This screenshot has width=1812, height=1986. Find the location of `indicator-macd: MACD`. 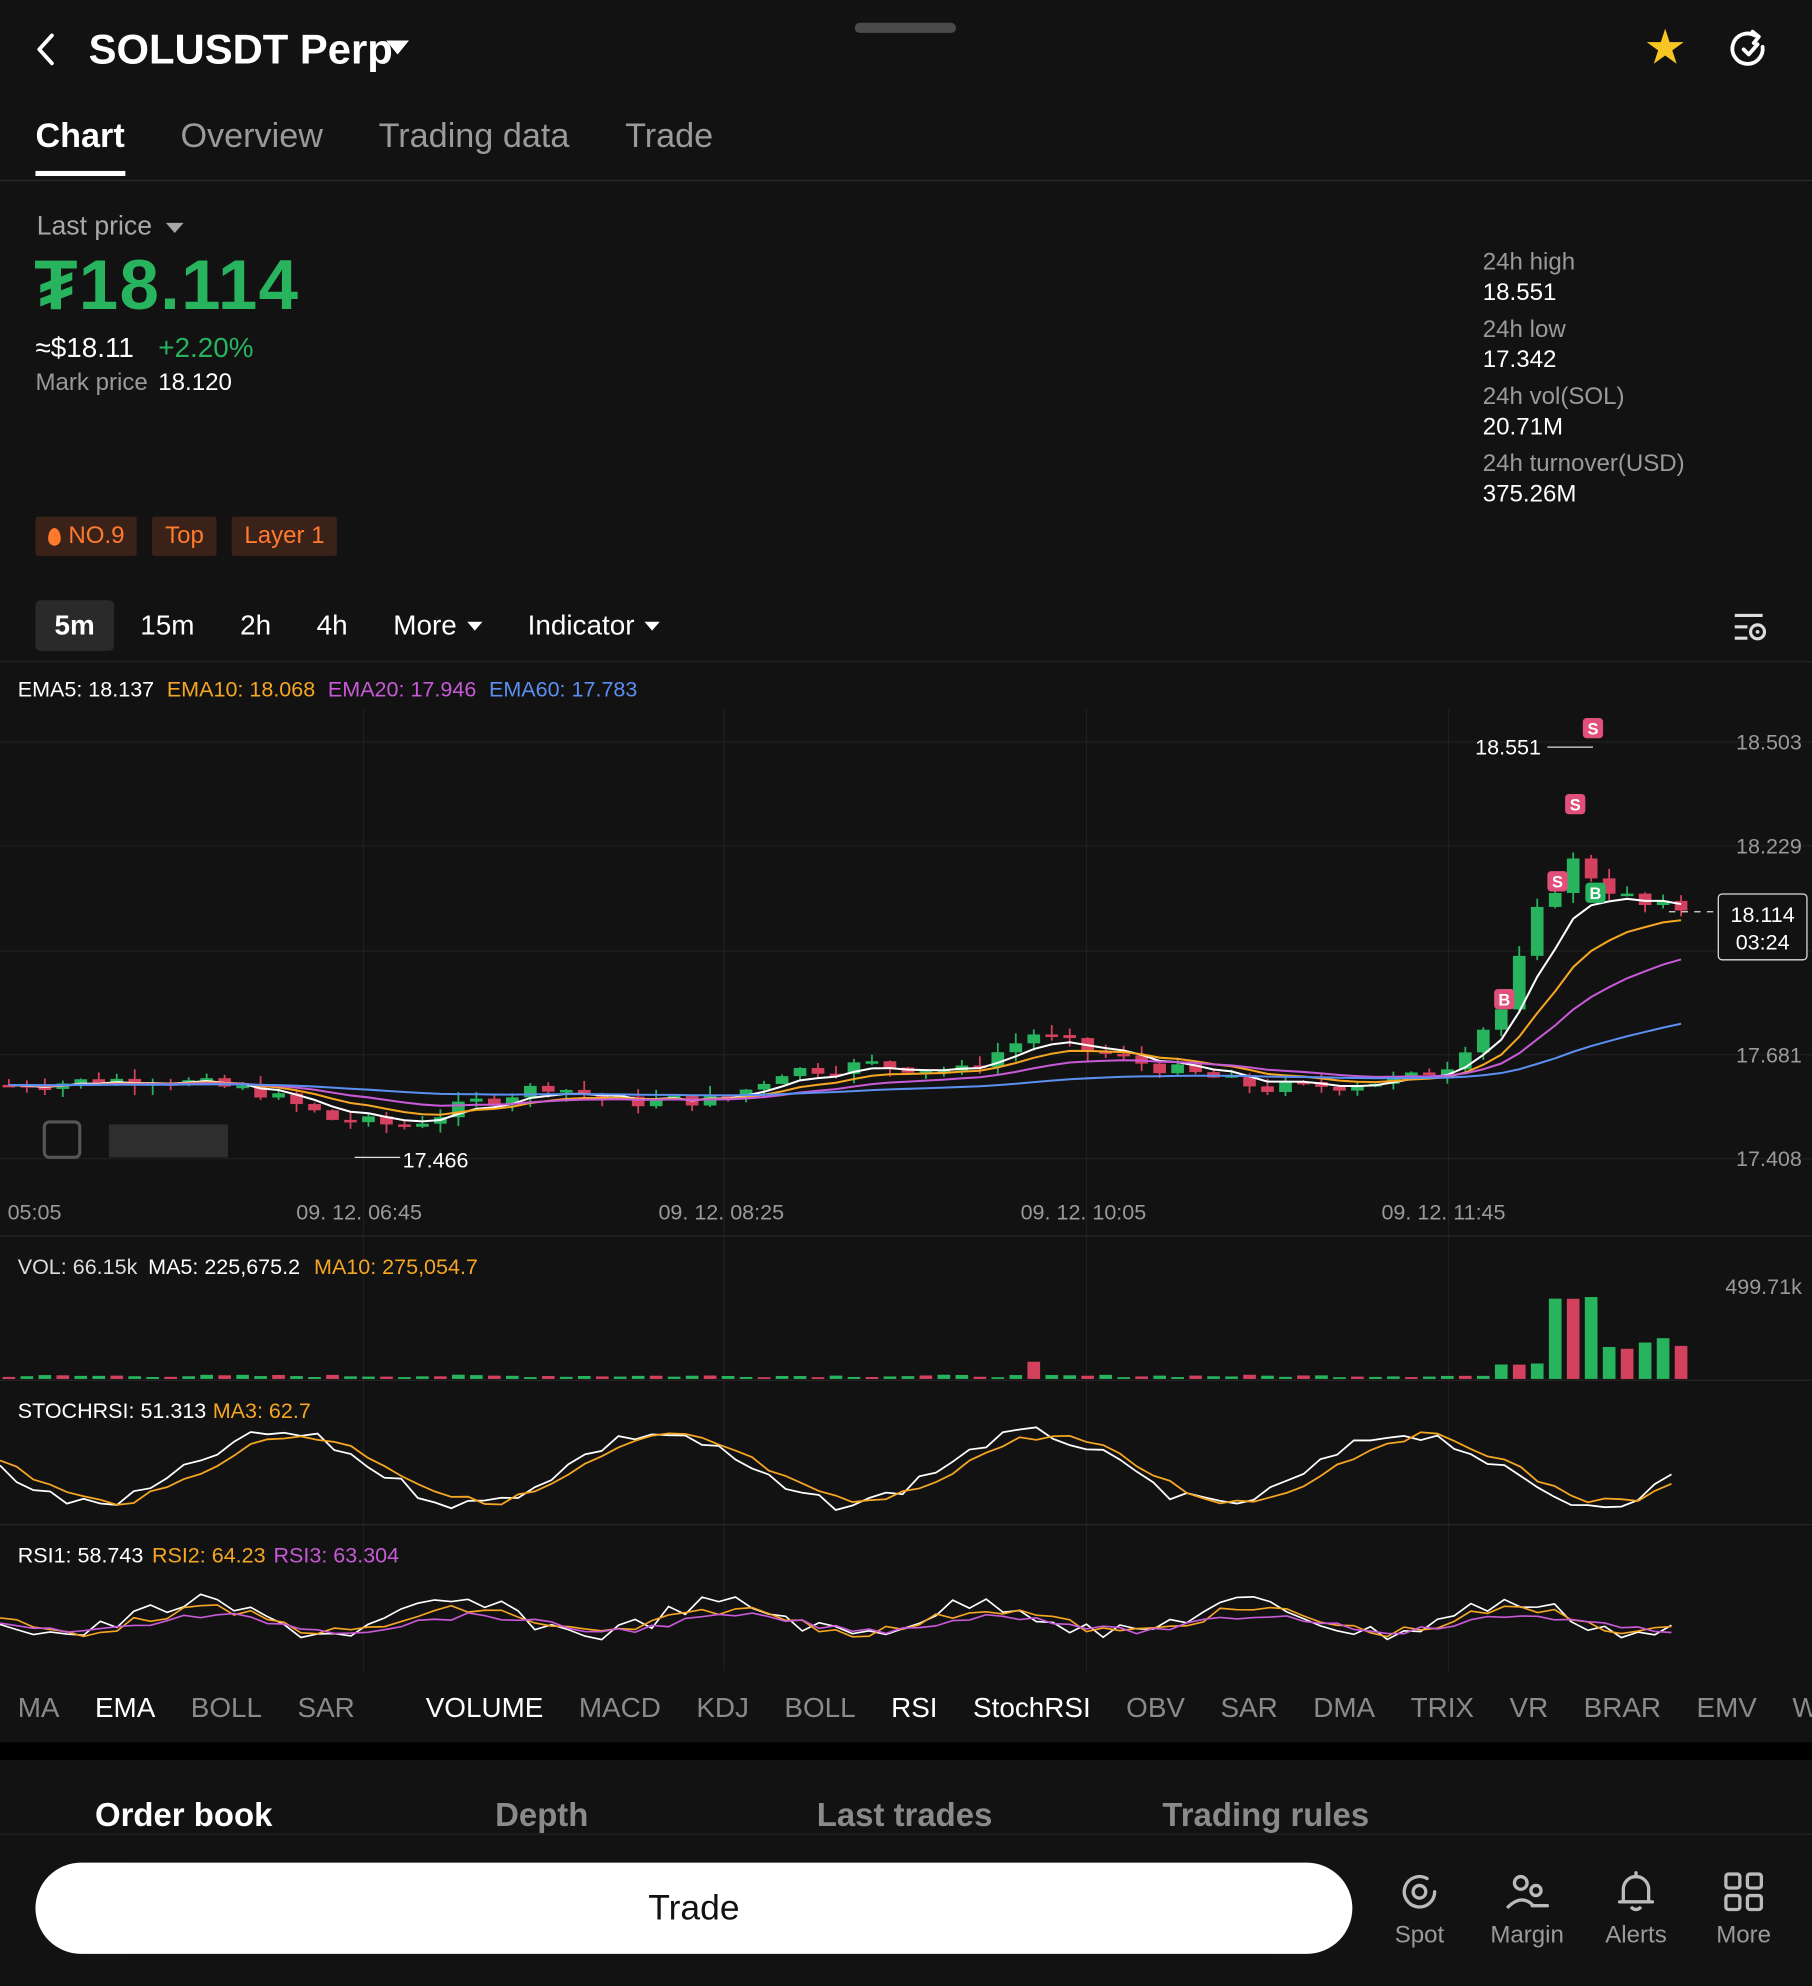

indicator-macd: MACD is located at coordinates (619, 1707).